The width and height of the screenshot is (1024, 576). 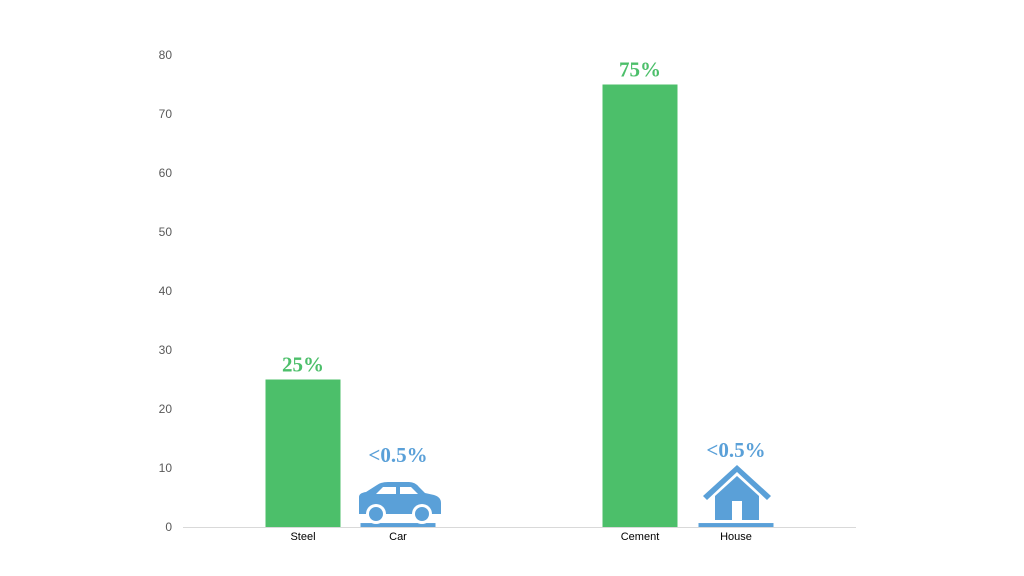 I want to click on bar-car, so click(x=398, y=525).